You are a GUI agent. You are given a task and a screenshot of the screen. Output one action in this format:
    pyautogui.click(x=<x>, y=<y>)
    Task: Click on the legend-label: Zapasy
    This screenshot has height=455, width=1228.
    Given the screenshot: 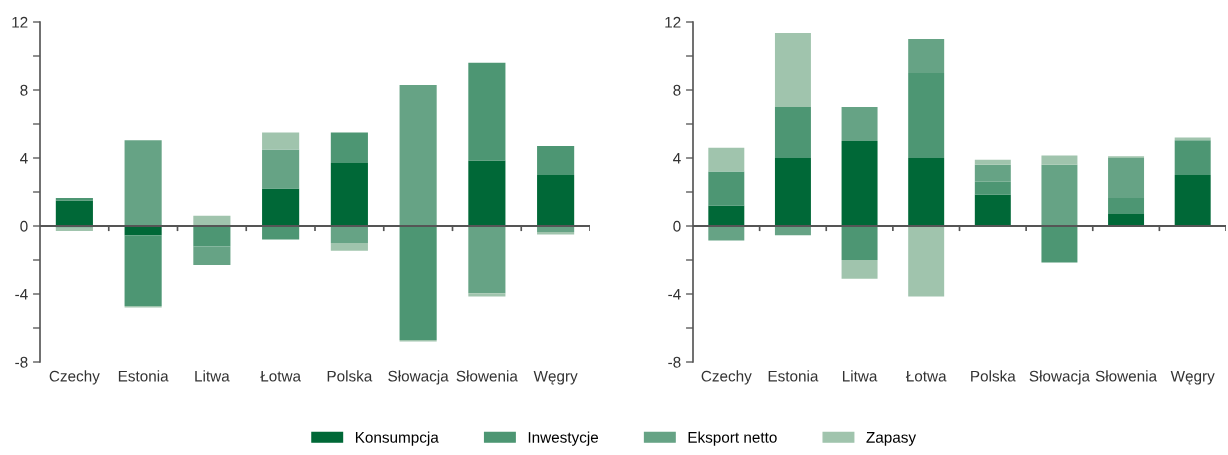 What is the action you would take?
    pyautogui.click(x=891, y=439)
    